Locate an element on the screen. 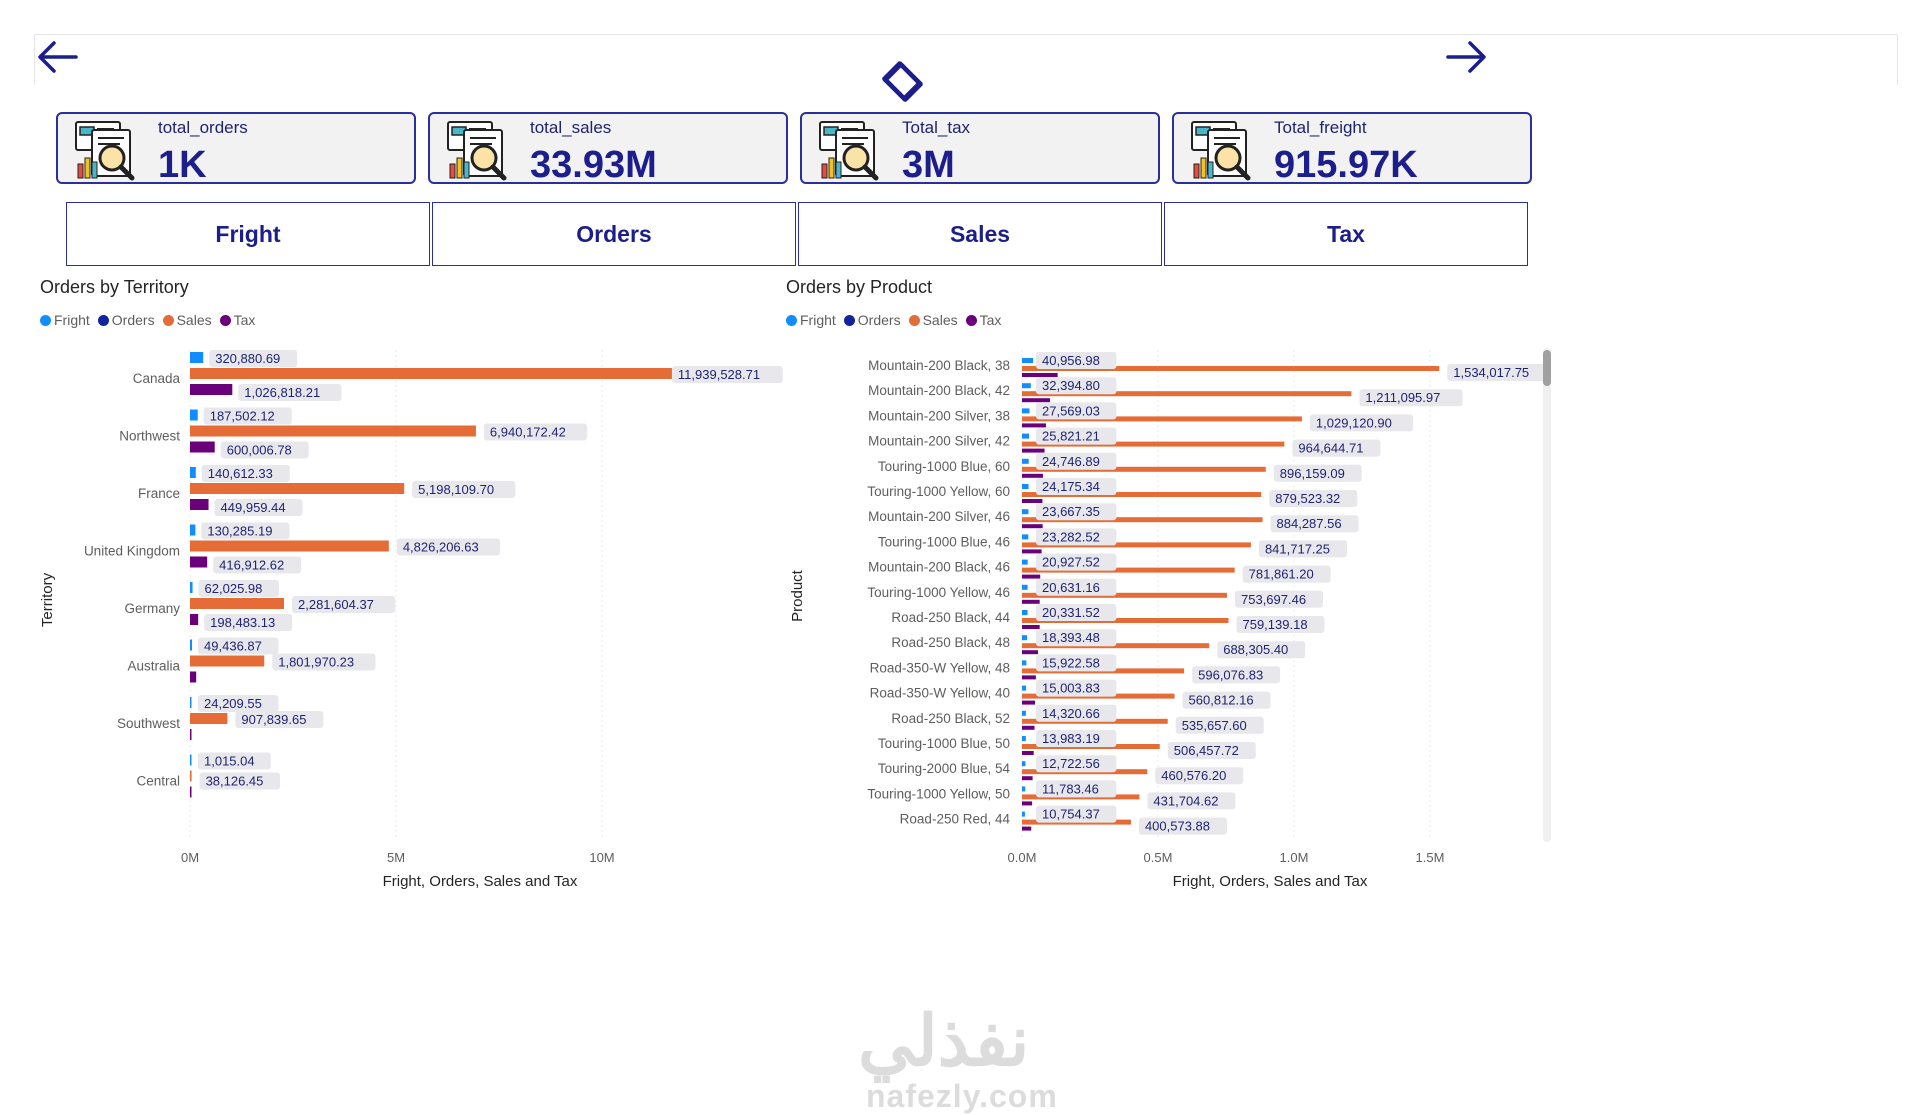  territory-data-label-sales: 11,939,528.71 is located at coordinates (719, 374).